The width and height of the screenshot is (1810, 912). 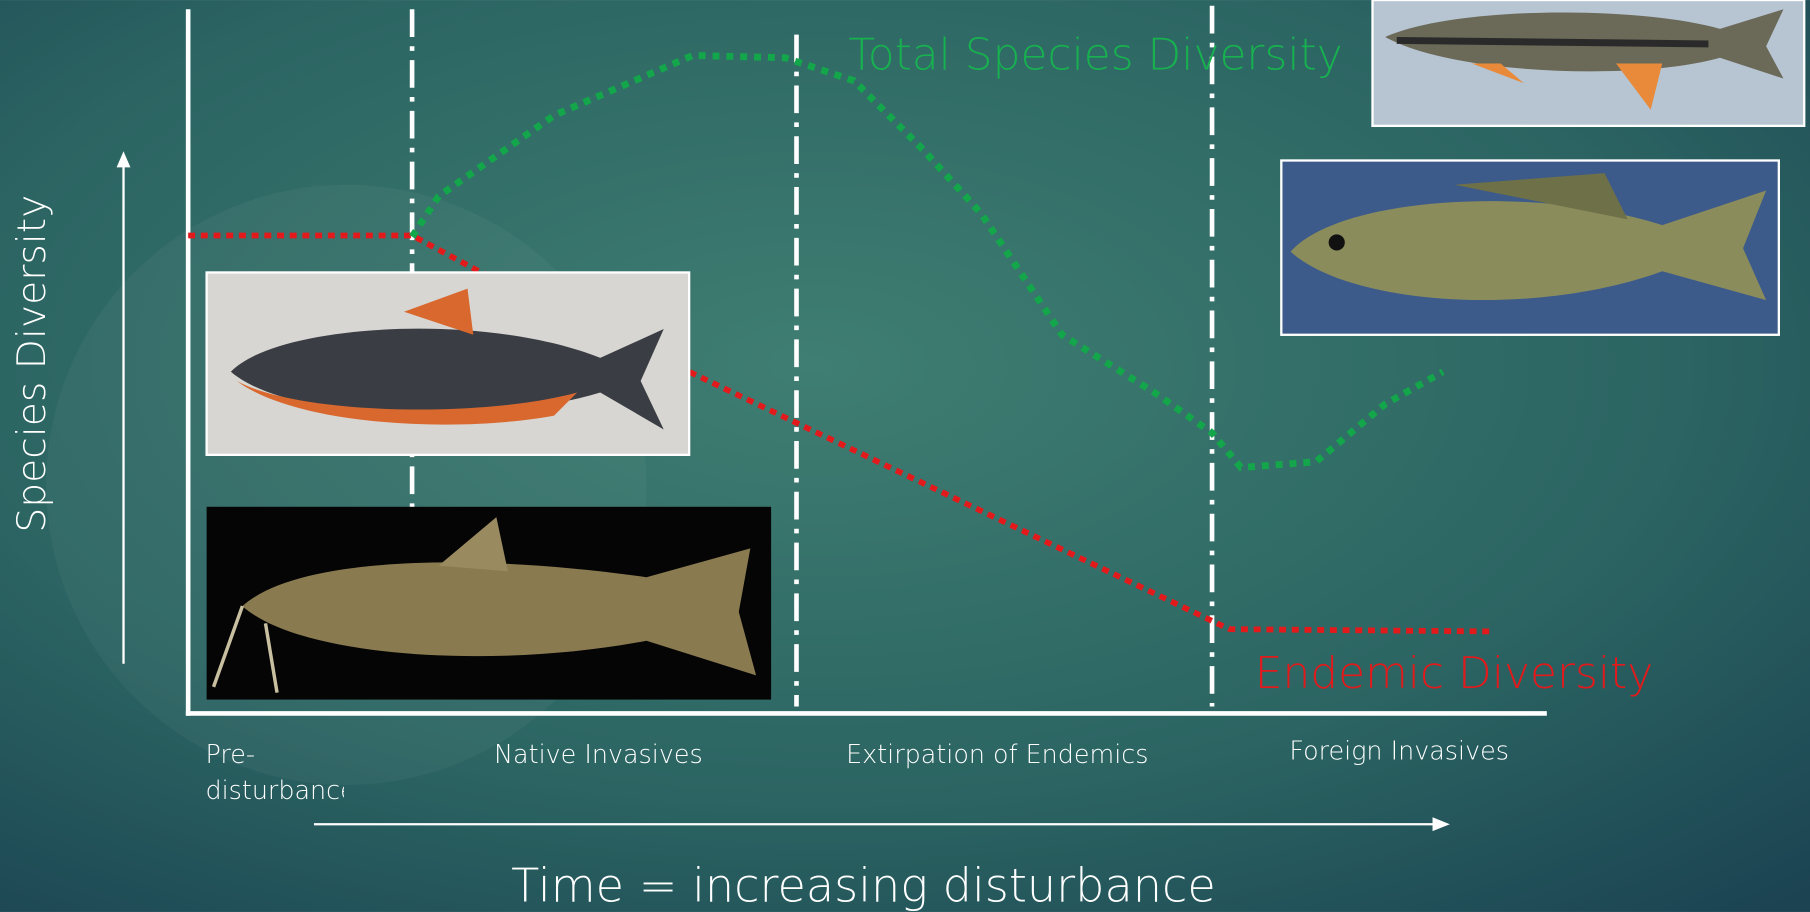 I want to click on phase-label: Extirpation of Endemics, so click(x=997, y=755).